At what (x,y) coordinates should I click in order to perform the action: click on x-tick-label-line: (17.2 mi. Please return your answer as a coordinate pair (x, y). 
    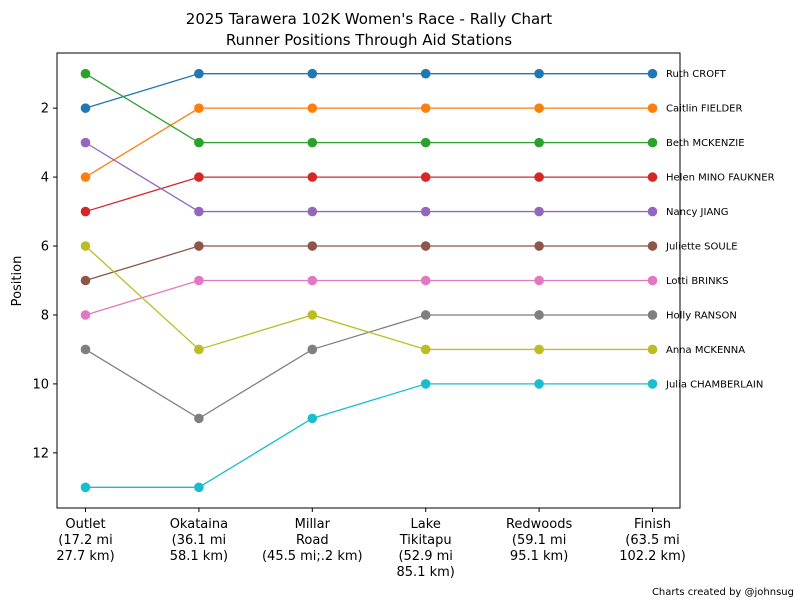
    Looking at the image, I should click on (85, 540).